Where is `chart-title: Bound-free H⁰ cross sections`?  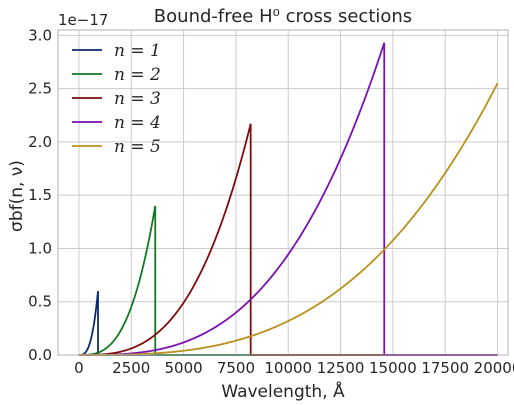 chart-title: Bound-free H⁰ cross sections is located at coordinates (283, 16).